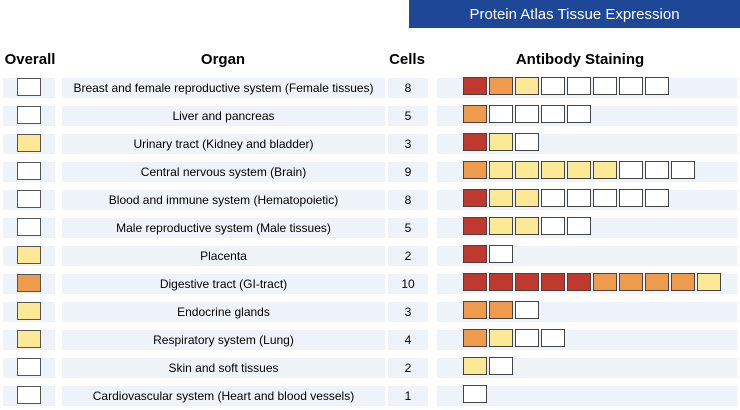 This screenshot has width=740, height=410. I want to click on page-title: Protein Atlas Tissue Expression, so click(574, 14).